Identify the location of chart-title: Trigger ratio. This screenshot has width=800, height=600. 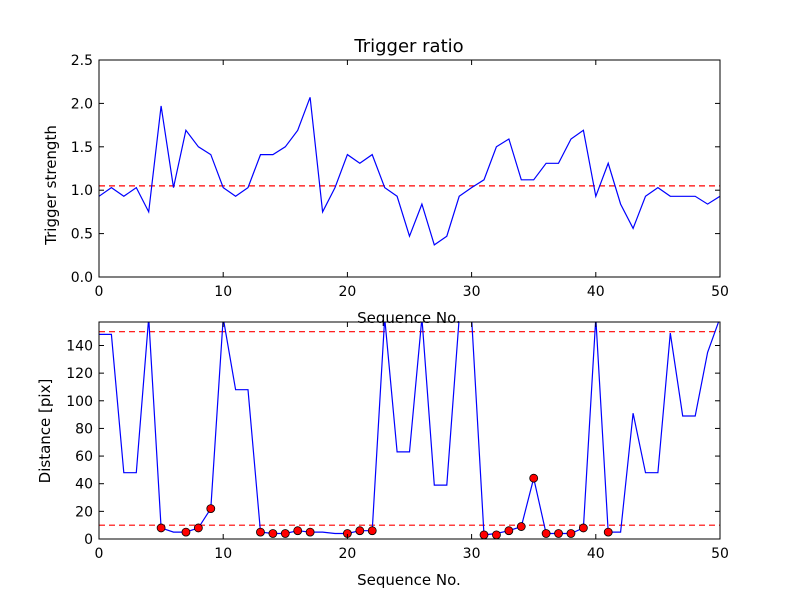
(408, 46).